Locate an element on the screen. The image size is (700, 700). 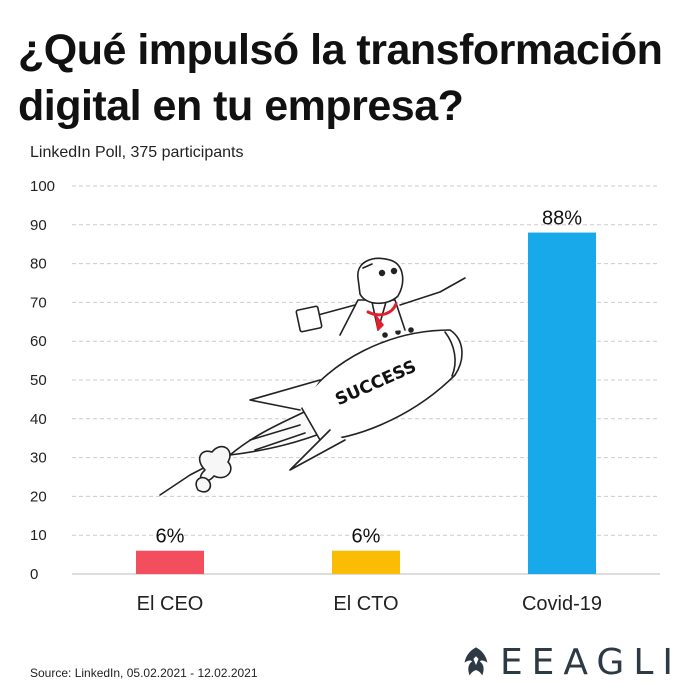
brand-name: EEAGLI is located at coordinates (590, 662).